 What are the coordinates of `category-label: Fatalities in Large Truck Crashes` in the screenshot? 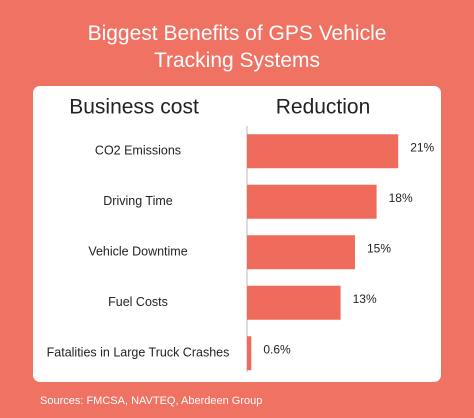 It's located at (138, 353).